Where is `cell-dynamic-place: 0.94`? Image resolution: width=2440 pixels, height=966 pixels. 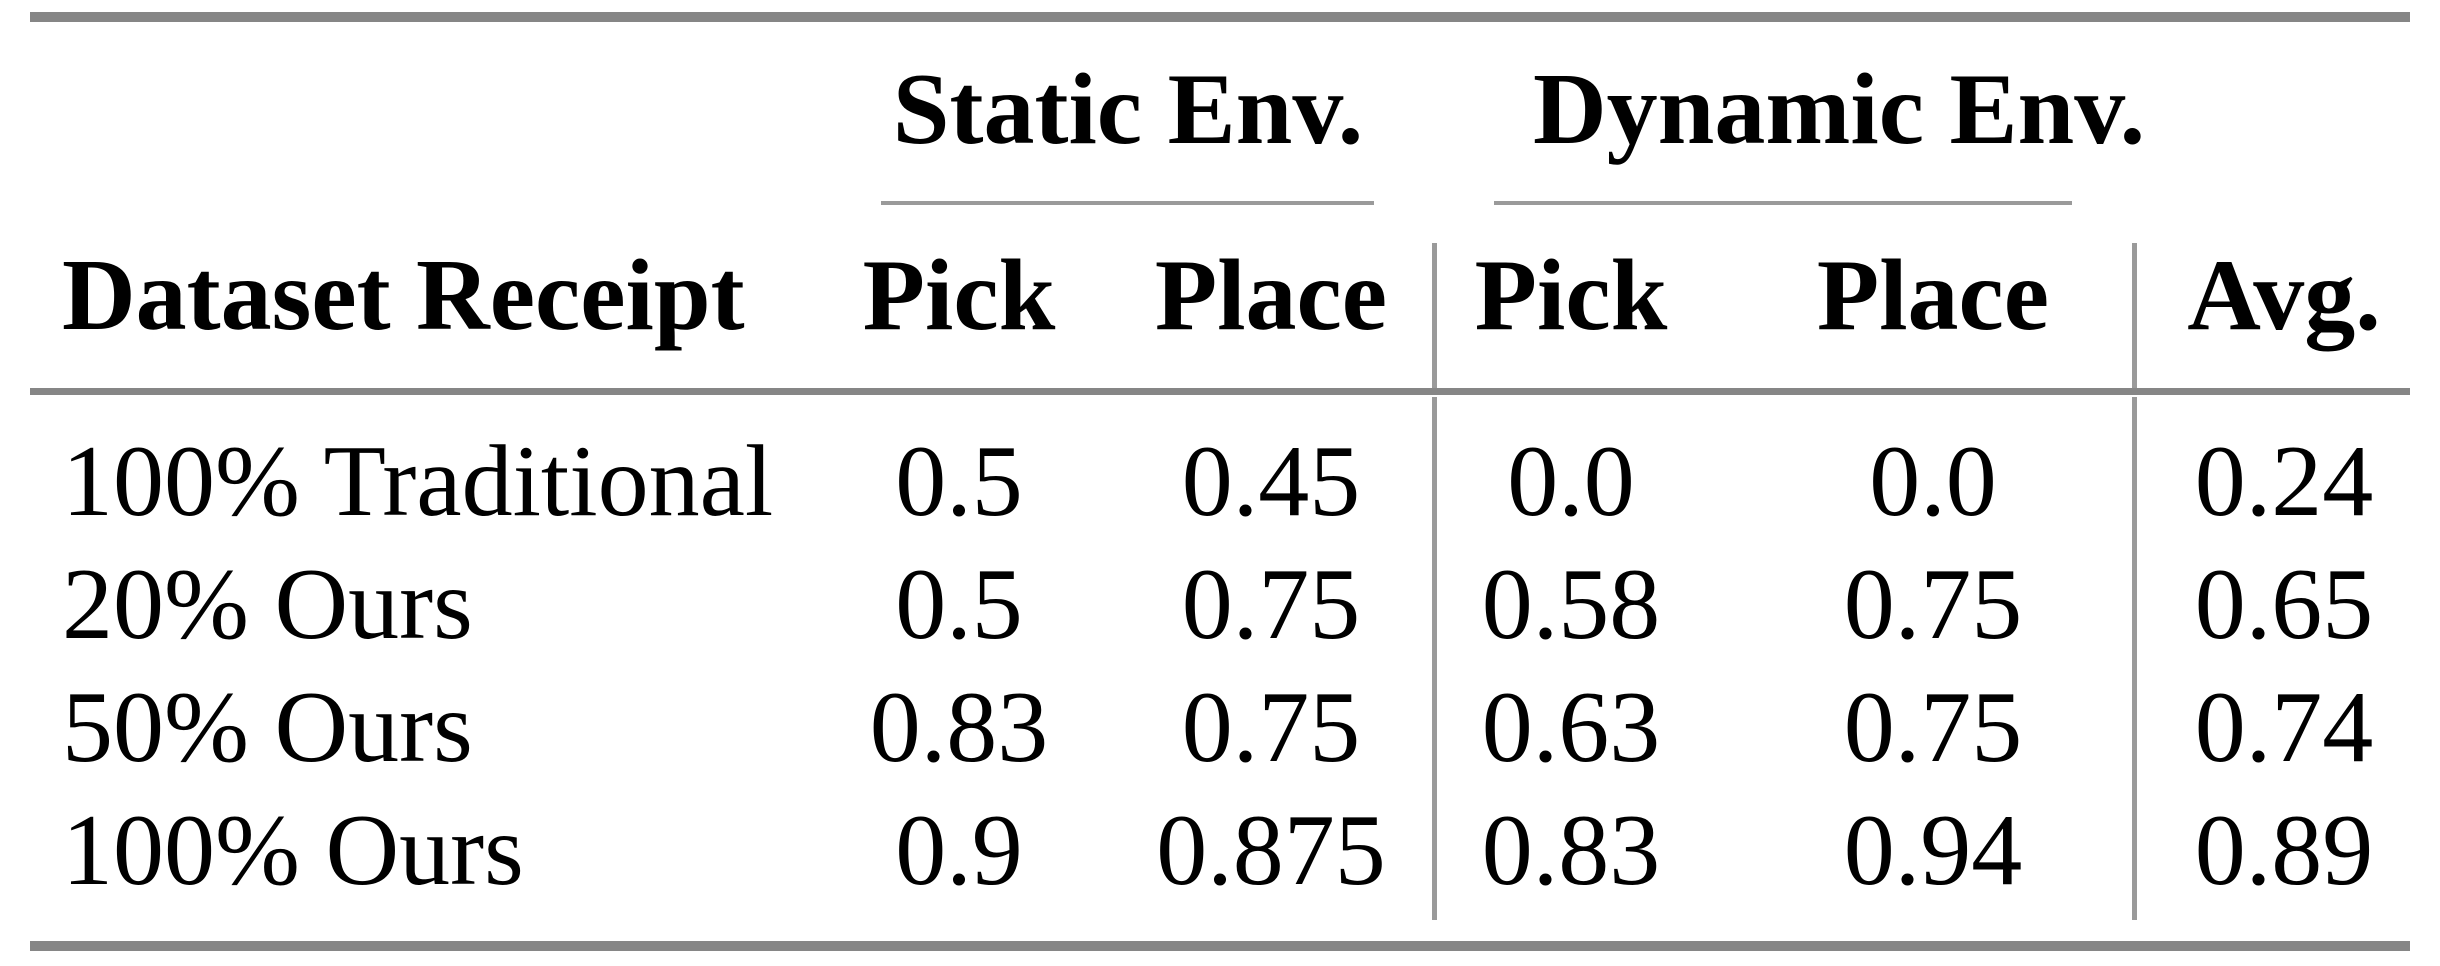
cell-dynamic-place: 0.94 is located at coordinates (1933, 850).